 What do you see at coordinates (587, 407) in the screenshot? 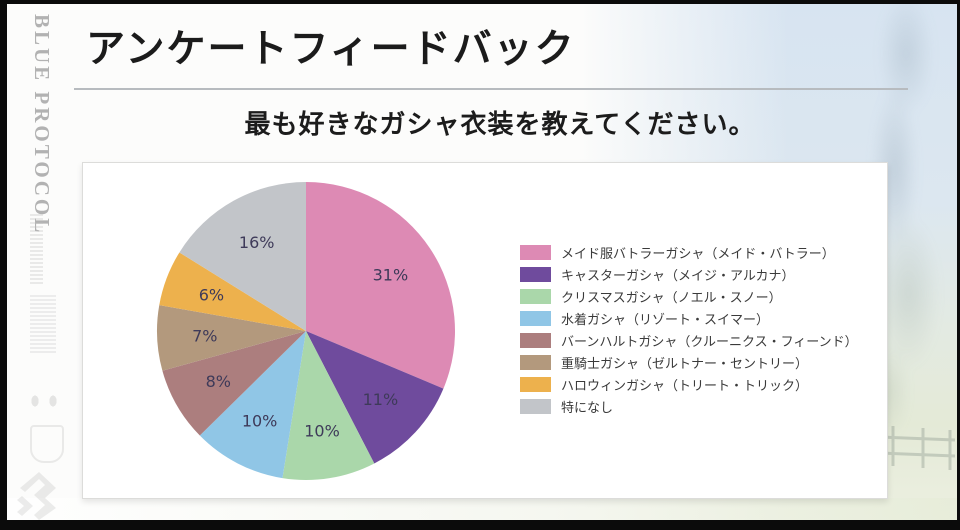
I see `legend-label: 特になし` at bounding box center [587, 407].